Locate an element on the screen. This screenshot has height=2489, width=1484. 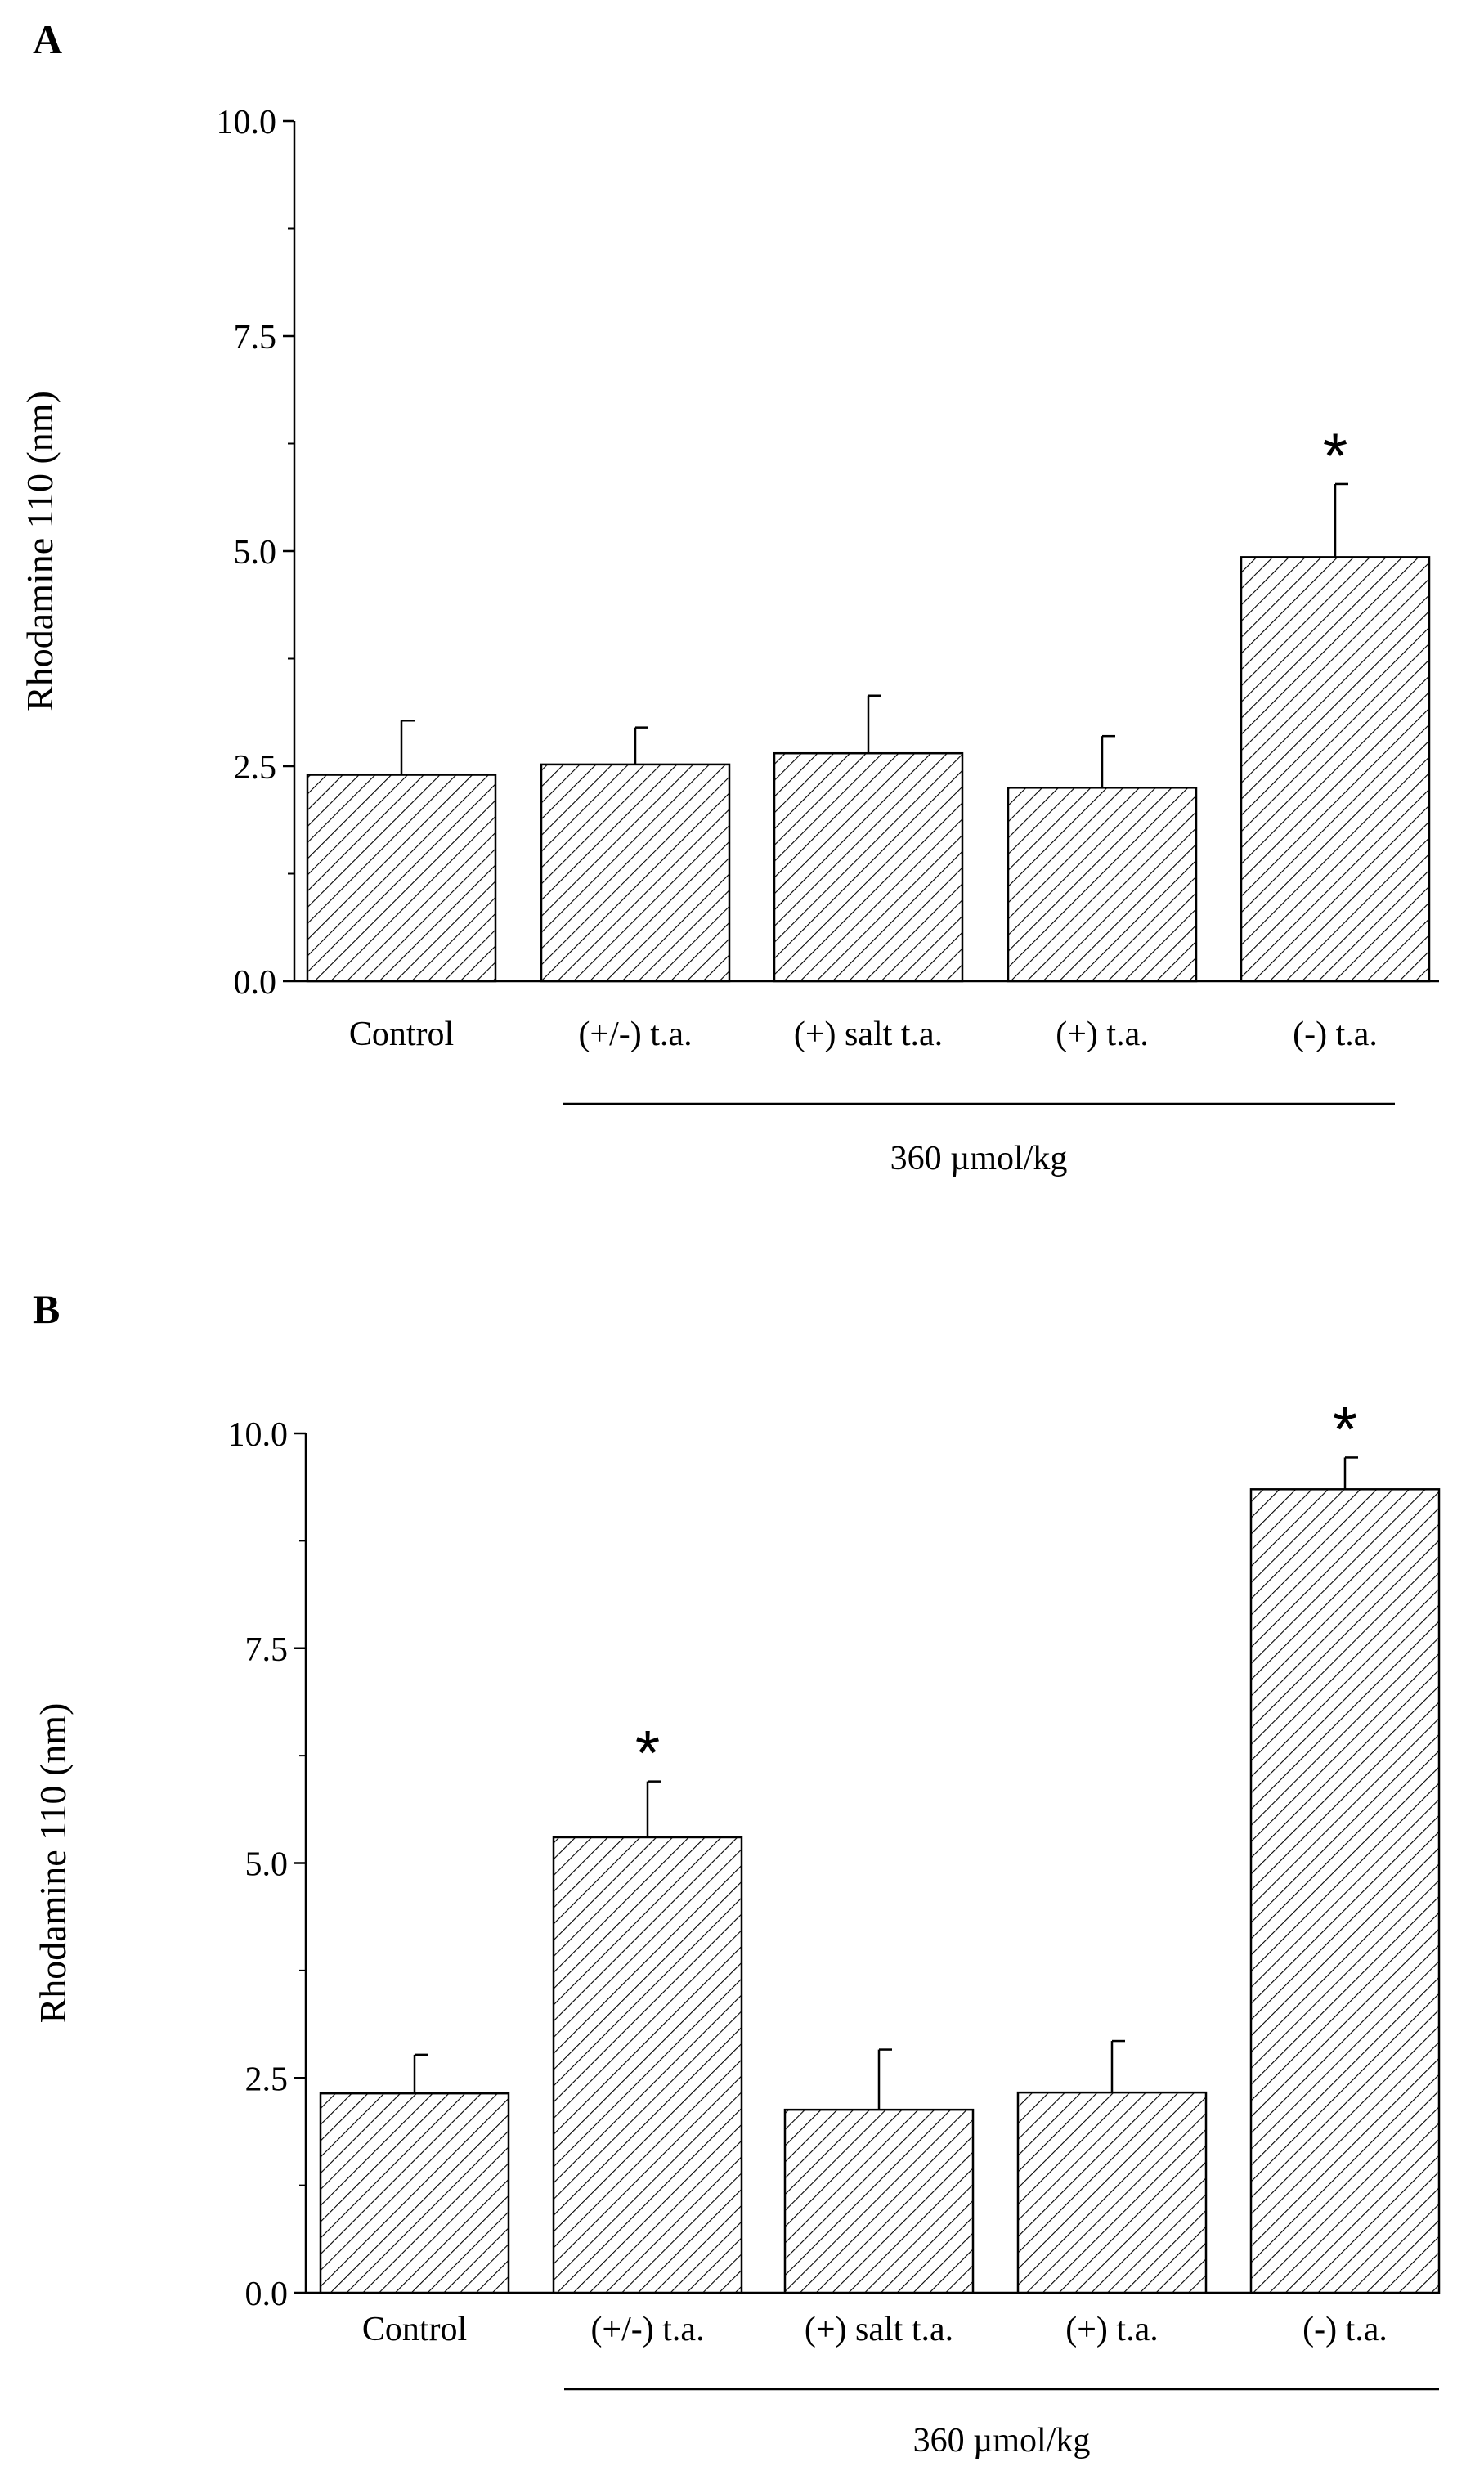
panel-label: B is located at coordinates (46, 1309).